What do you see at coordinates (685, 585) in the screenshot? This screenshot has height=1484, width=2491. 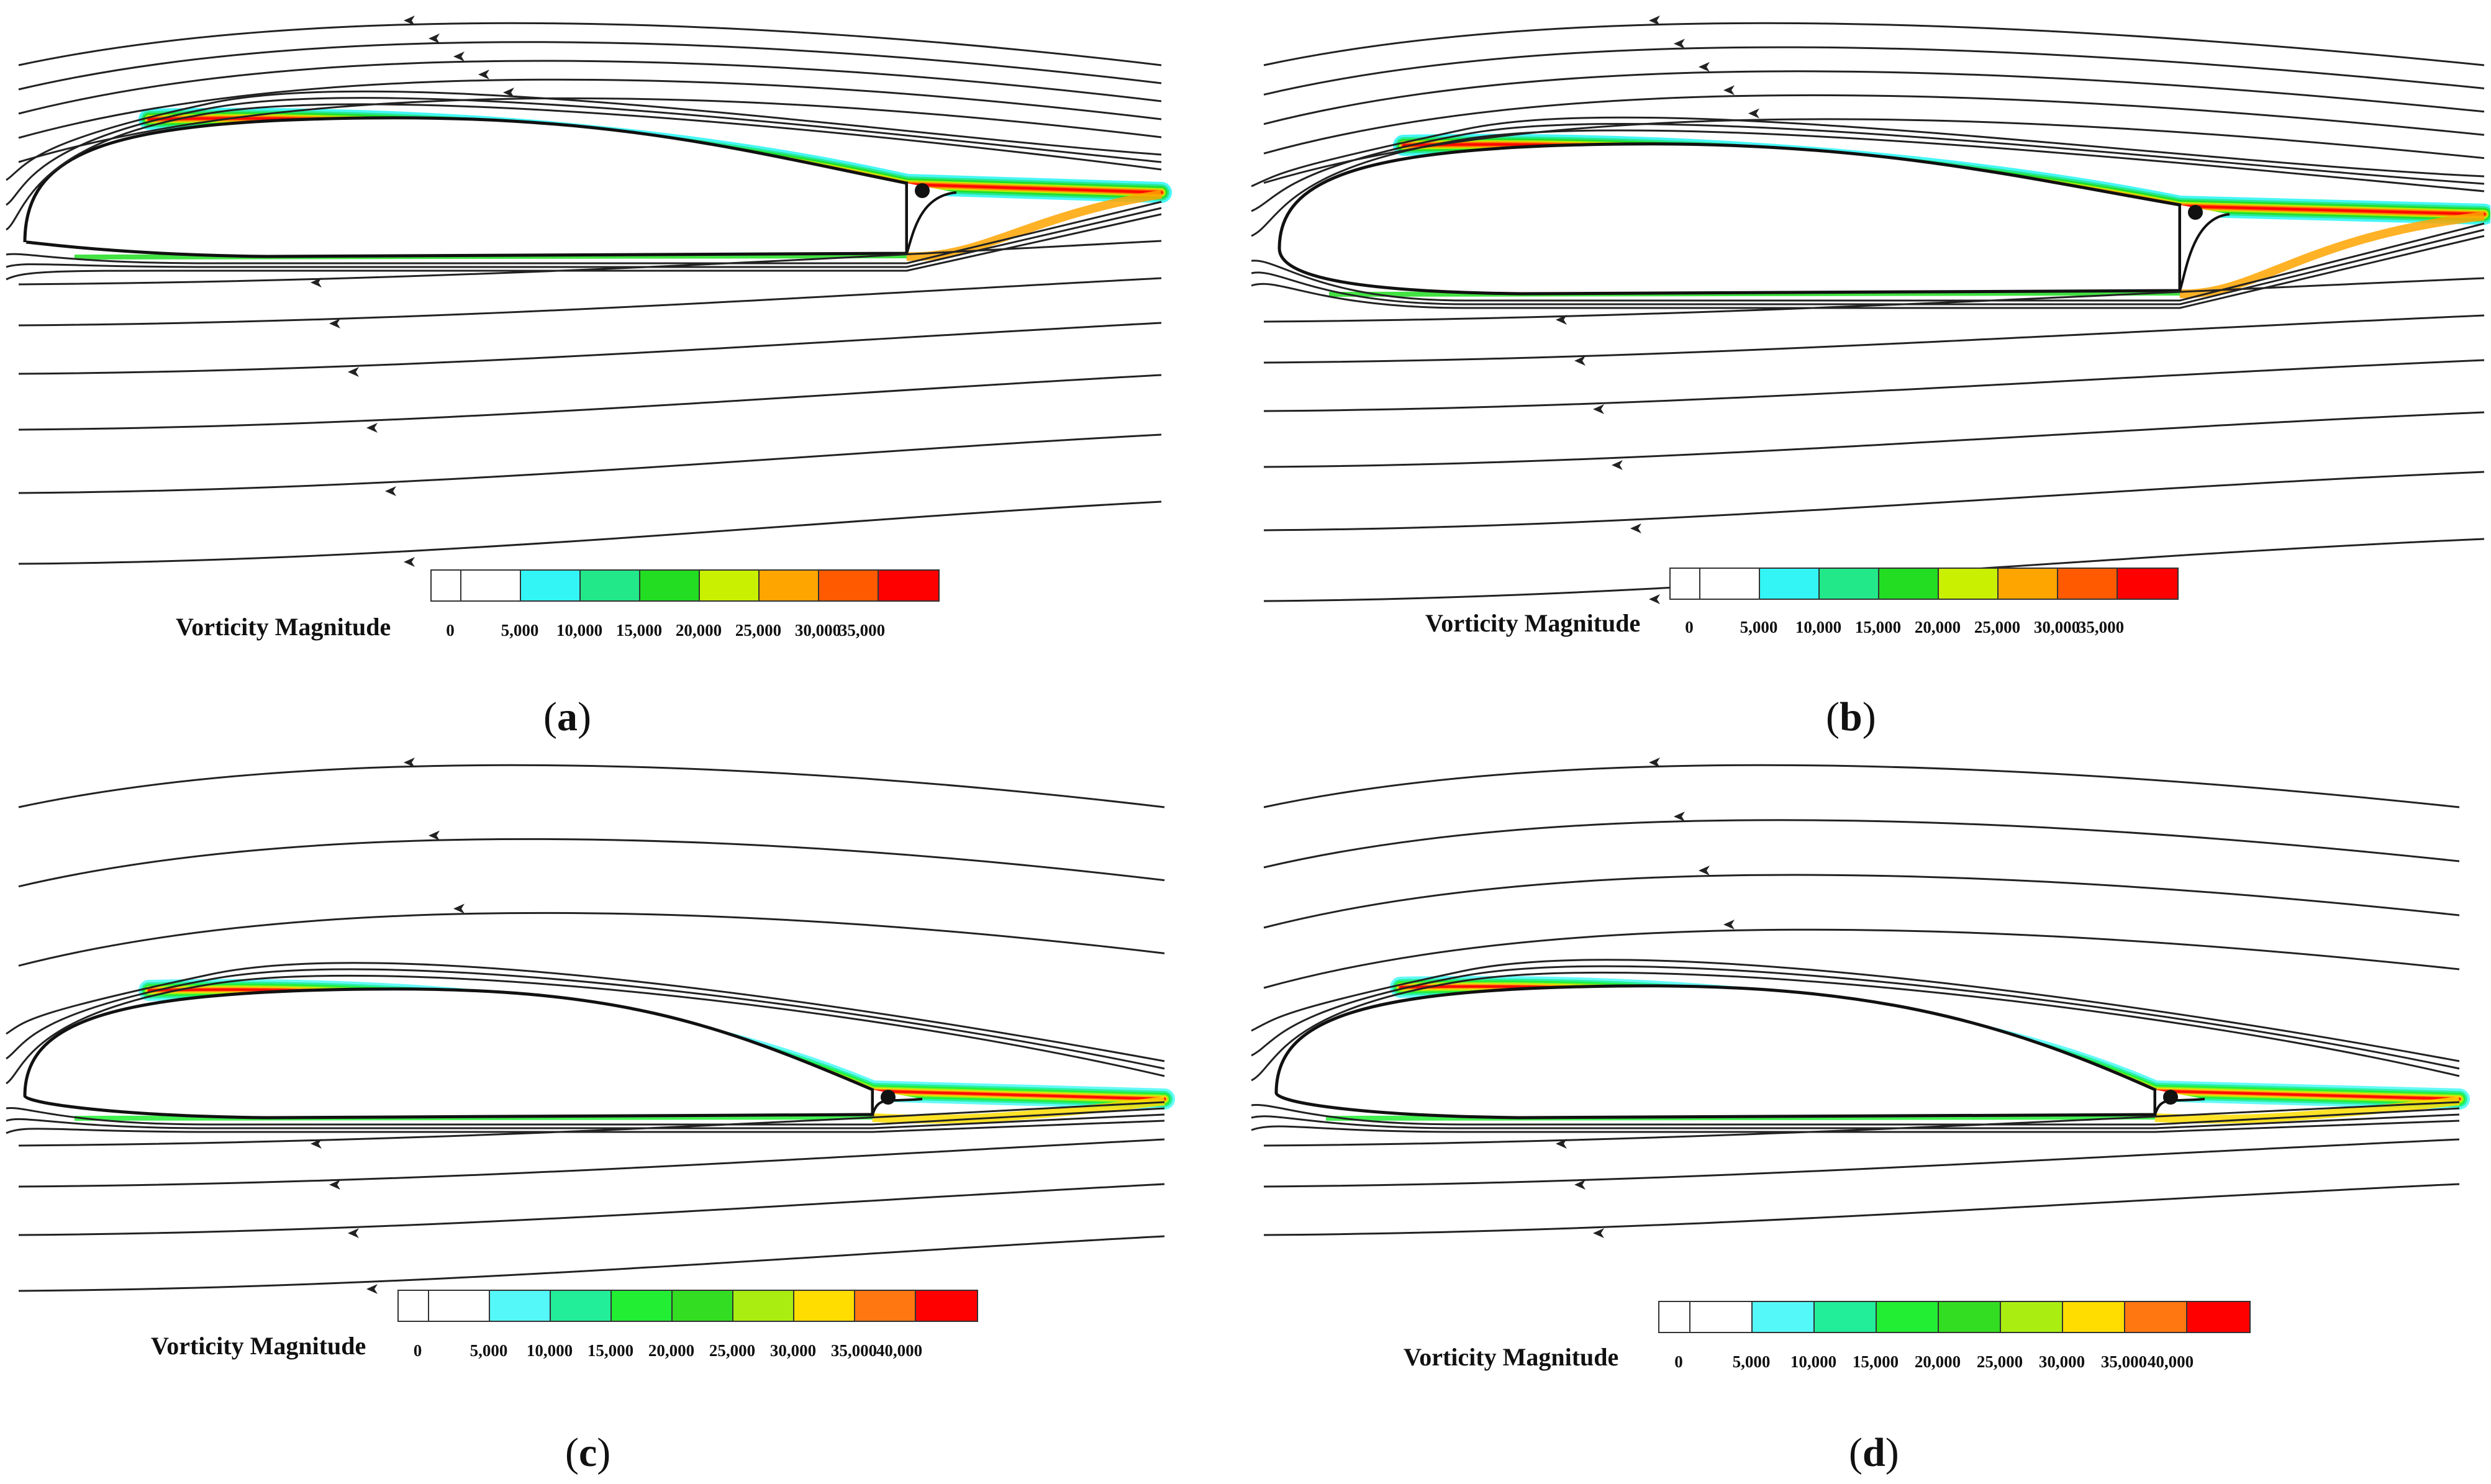 I see `colorbar-a` at bounding box center [685, 585].